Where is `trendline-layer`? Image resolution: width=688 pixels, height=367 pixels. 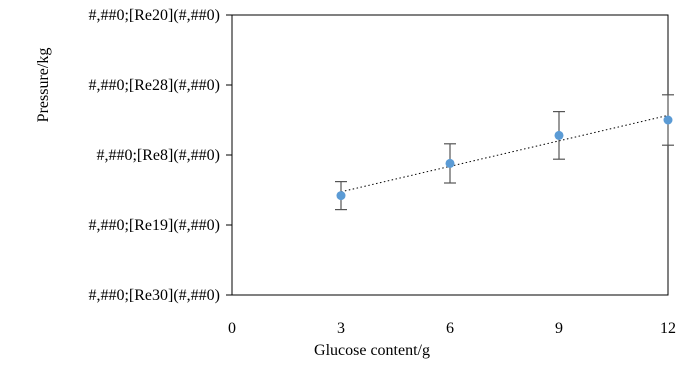
trendline-layer is located at coordinates (504, 153).